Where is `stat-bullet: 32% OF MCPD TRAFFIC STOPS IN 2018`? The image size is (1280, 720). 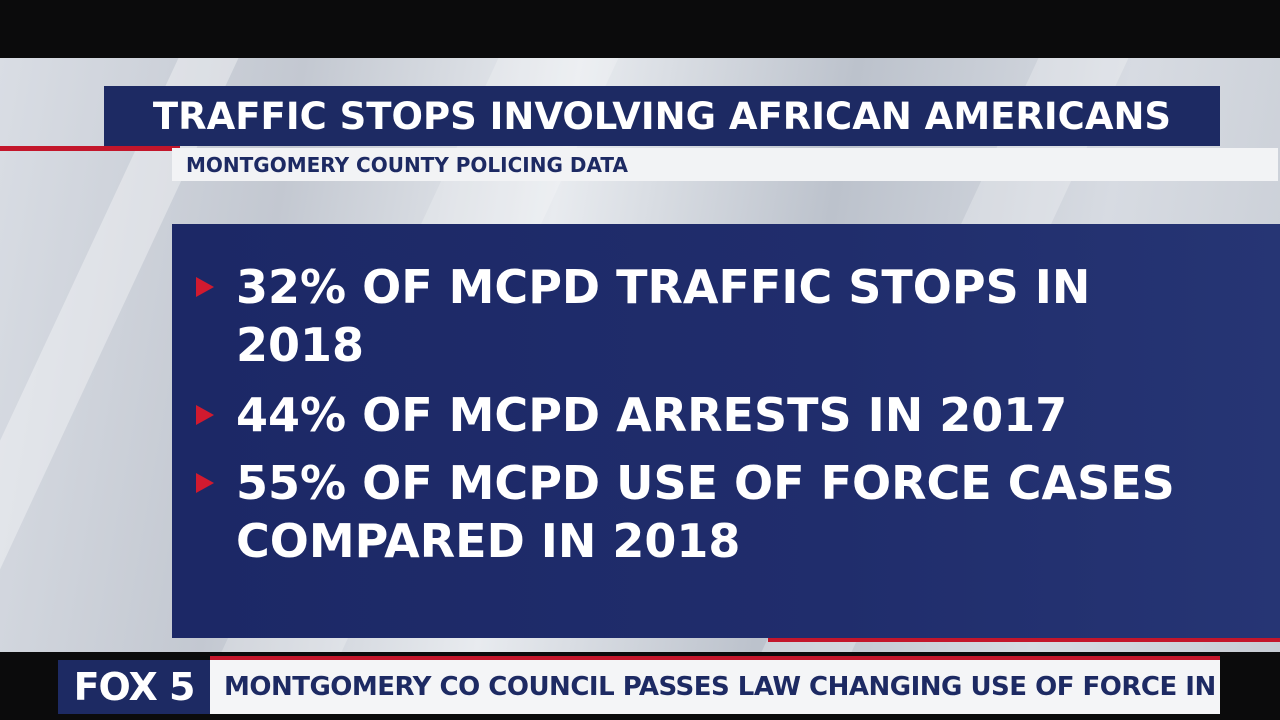
stat-bullet: 32% OF MCPD TRAFFIC STOPS IN 2018 is located at coordinates (691, 316).